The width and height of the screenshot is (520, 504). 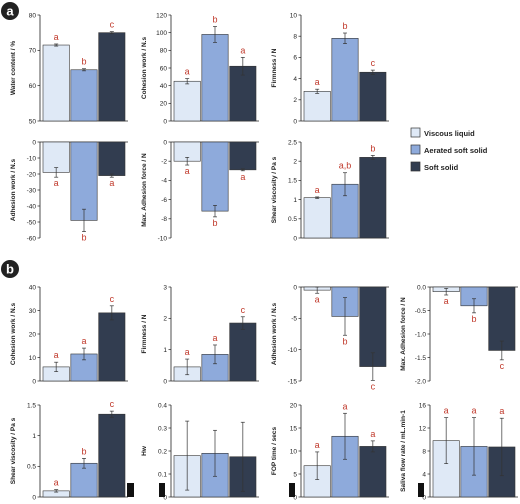 What do you see at coordinates (200, 68) in the screenshot?
I see `chart-a2: 0 20 40 60 80 100 120 Cohesion work / N.s a b a` at bounding box center [200, 68].